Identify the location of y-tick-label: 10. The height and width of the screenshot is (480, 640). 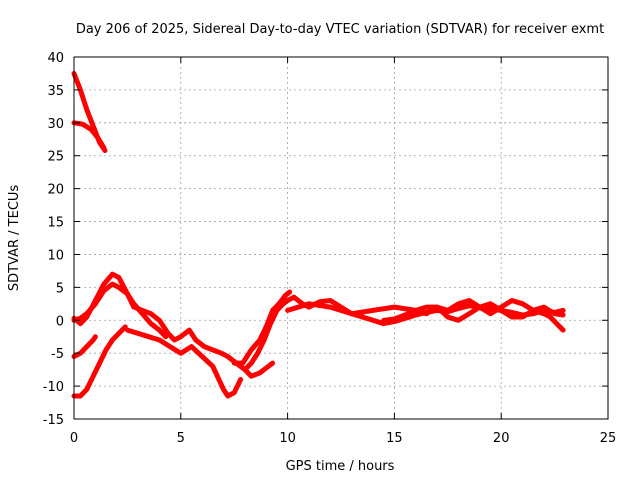
(55, 255).